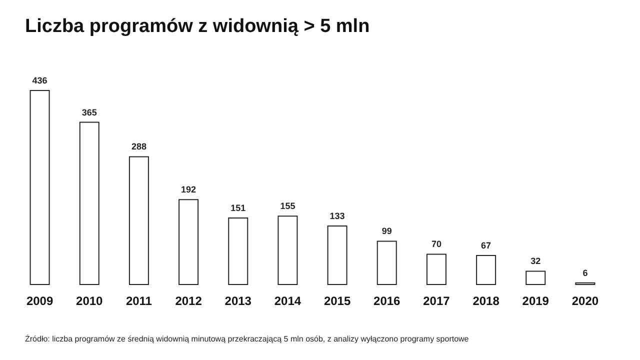 The height and width of the screenshot is (360, 640). Describe the element at coordinates (387, 301) in the screenshot. I see `x-tick-label: 2016` at that location.